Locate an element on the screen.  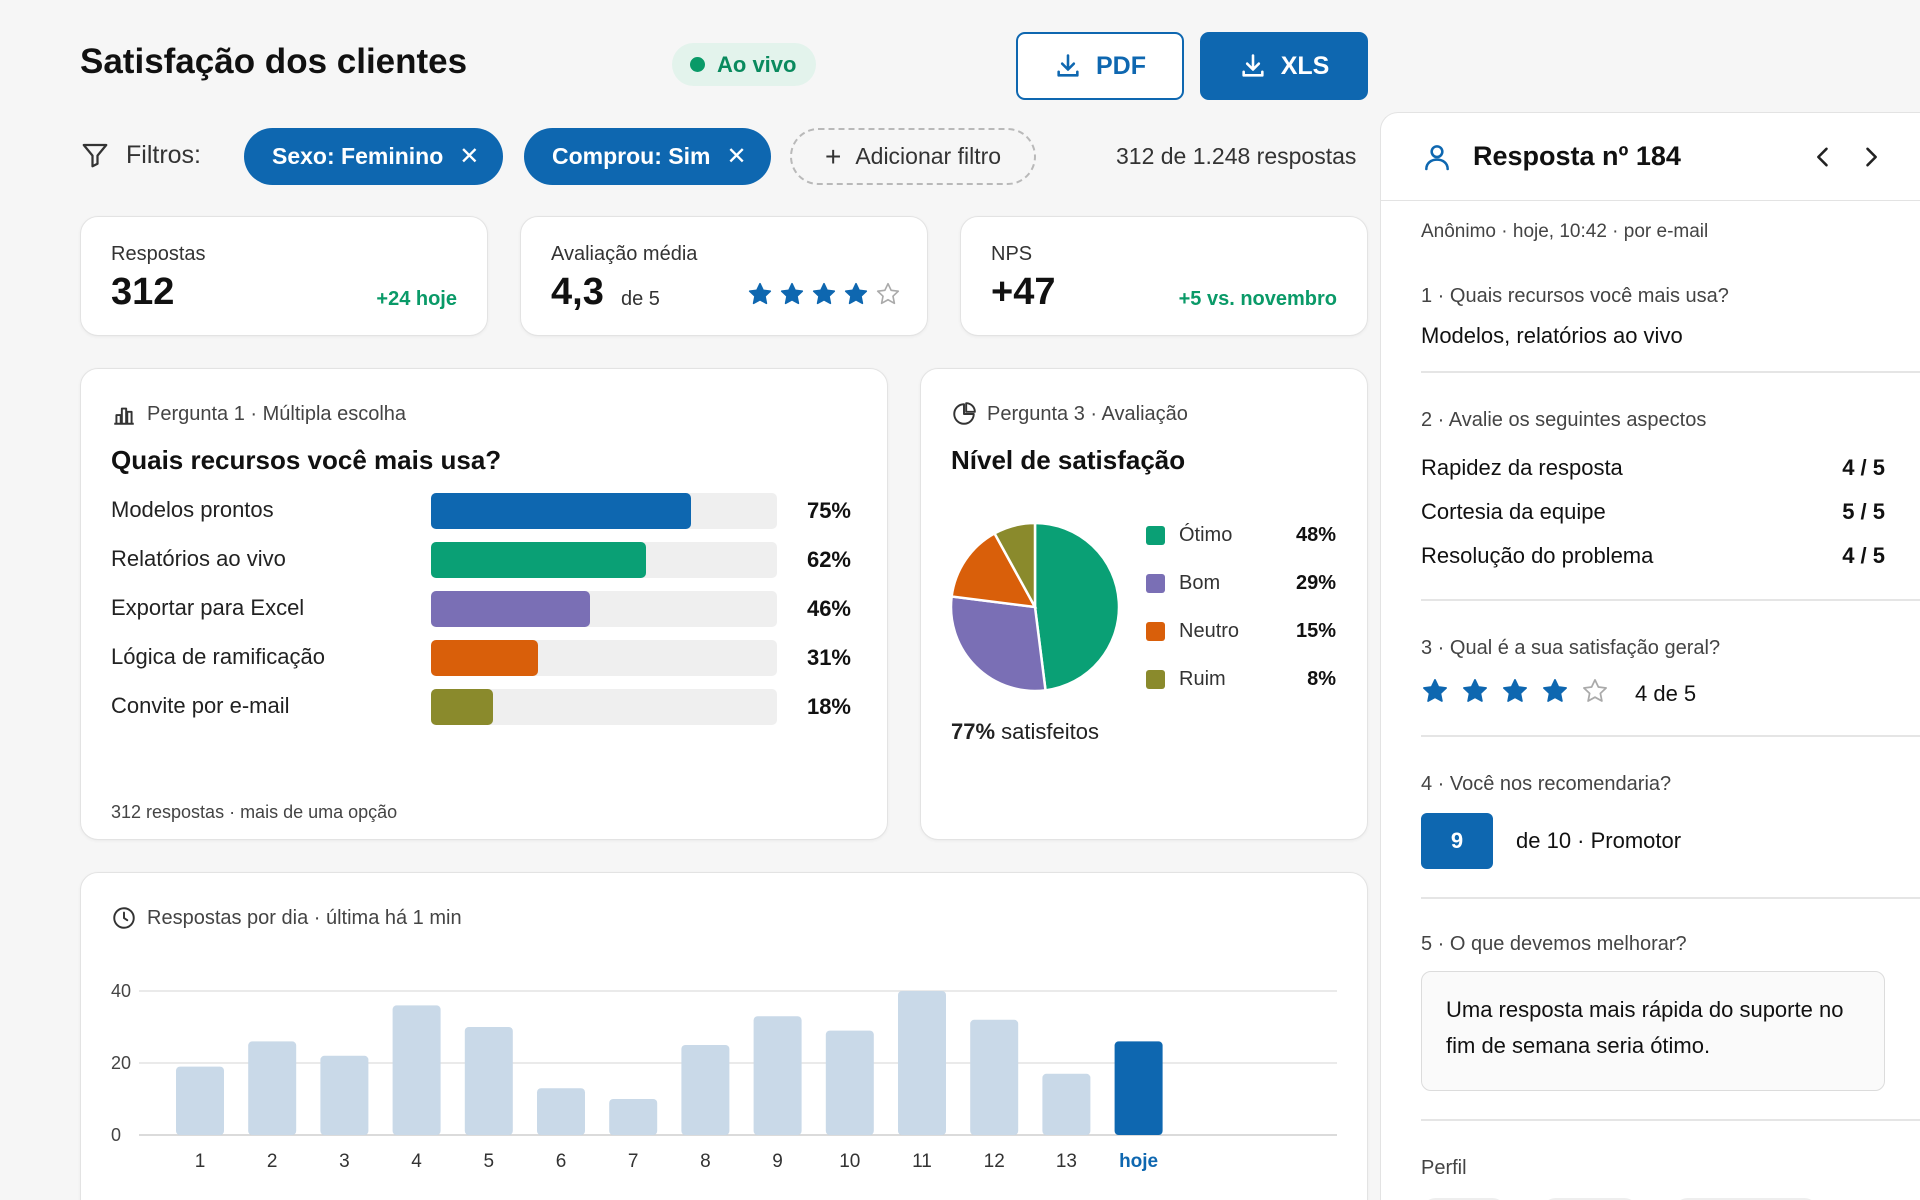
kpi-card-rating: Avaliação média 4,3 de 5 is located at coordinates (724, 276).